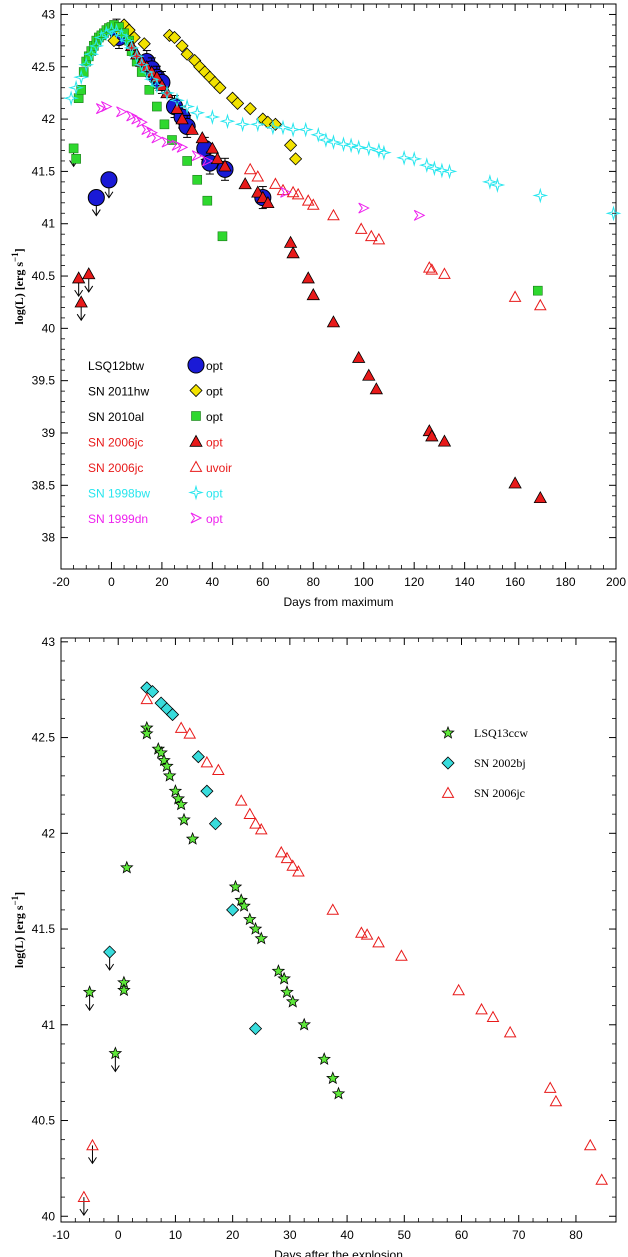  Describe the element at coordinates (49, 433) in the screenshot. I see `y-tick-label: 39` at that location.